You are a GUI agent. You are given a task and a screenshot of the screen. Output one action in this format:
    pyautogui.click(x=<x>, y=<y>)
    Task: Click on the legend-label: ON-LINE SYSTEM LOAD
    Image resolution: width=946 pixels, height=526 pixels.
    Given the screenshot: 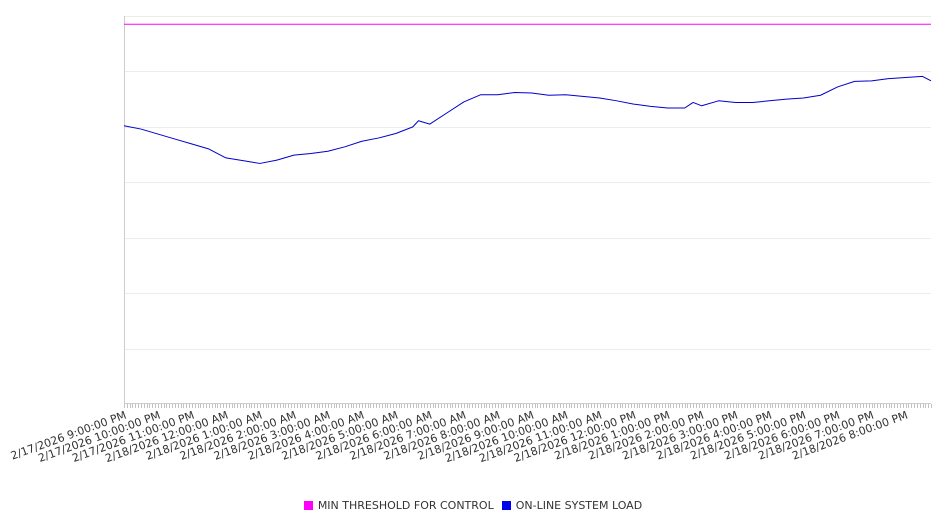 What is the action you would take?
    pyautogui.click(x=579, y=505)
    